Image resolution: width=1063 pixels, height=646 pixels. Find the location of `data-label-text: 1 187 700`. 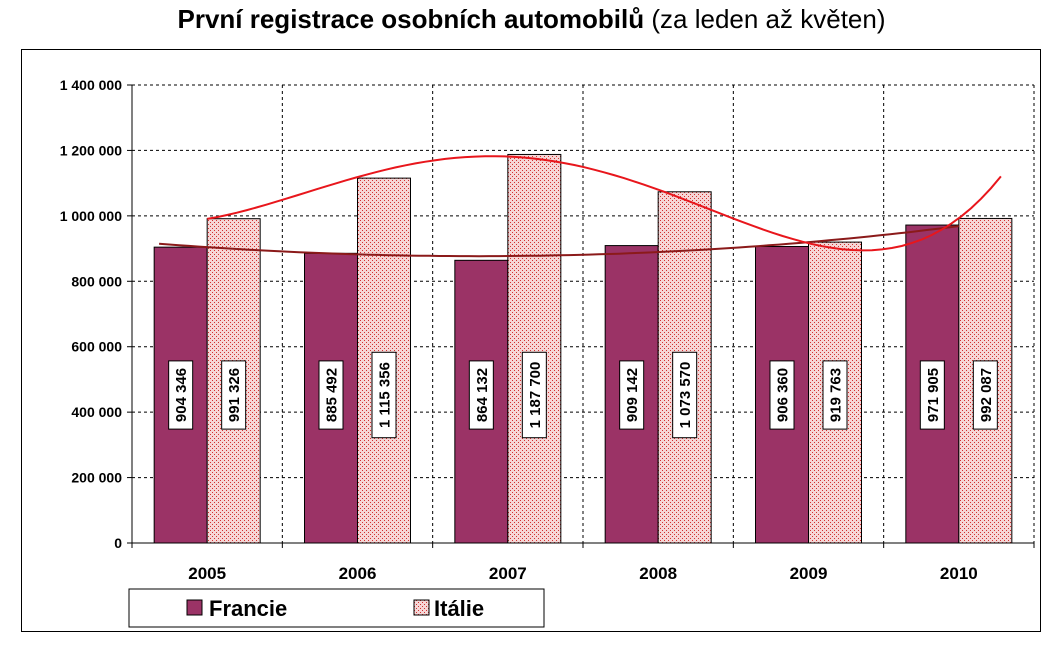

data-label-text: 1 187 700 is located at coordinates (535, 395).